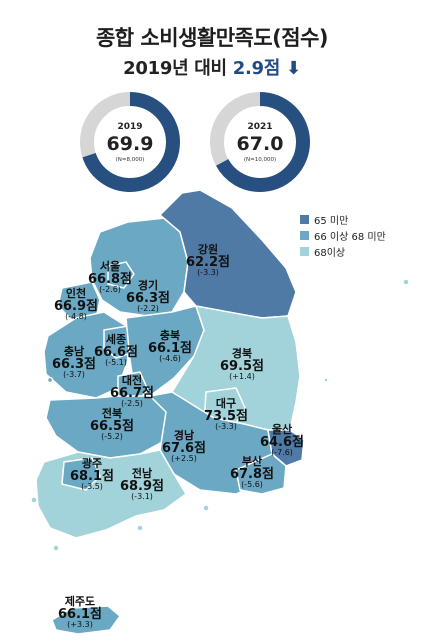 This screenshot has height=643, width=424. Describe the element at coordinates (170, 346) in the screenshot. I see `region-label-chungbuk: 충북 66.1점 (-4.6)` at that location.